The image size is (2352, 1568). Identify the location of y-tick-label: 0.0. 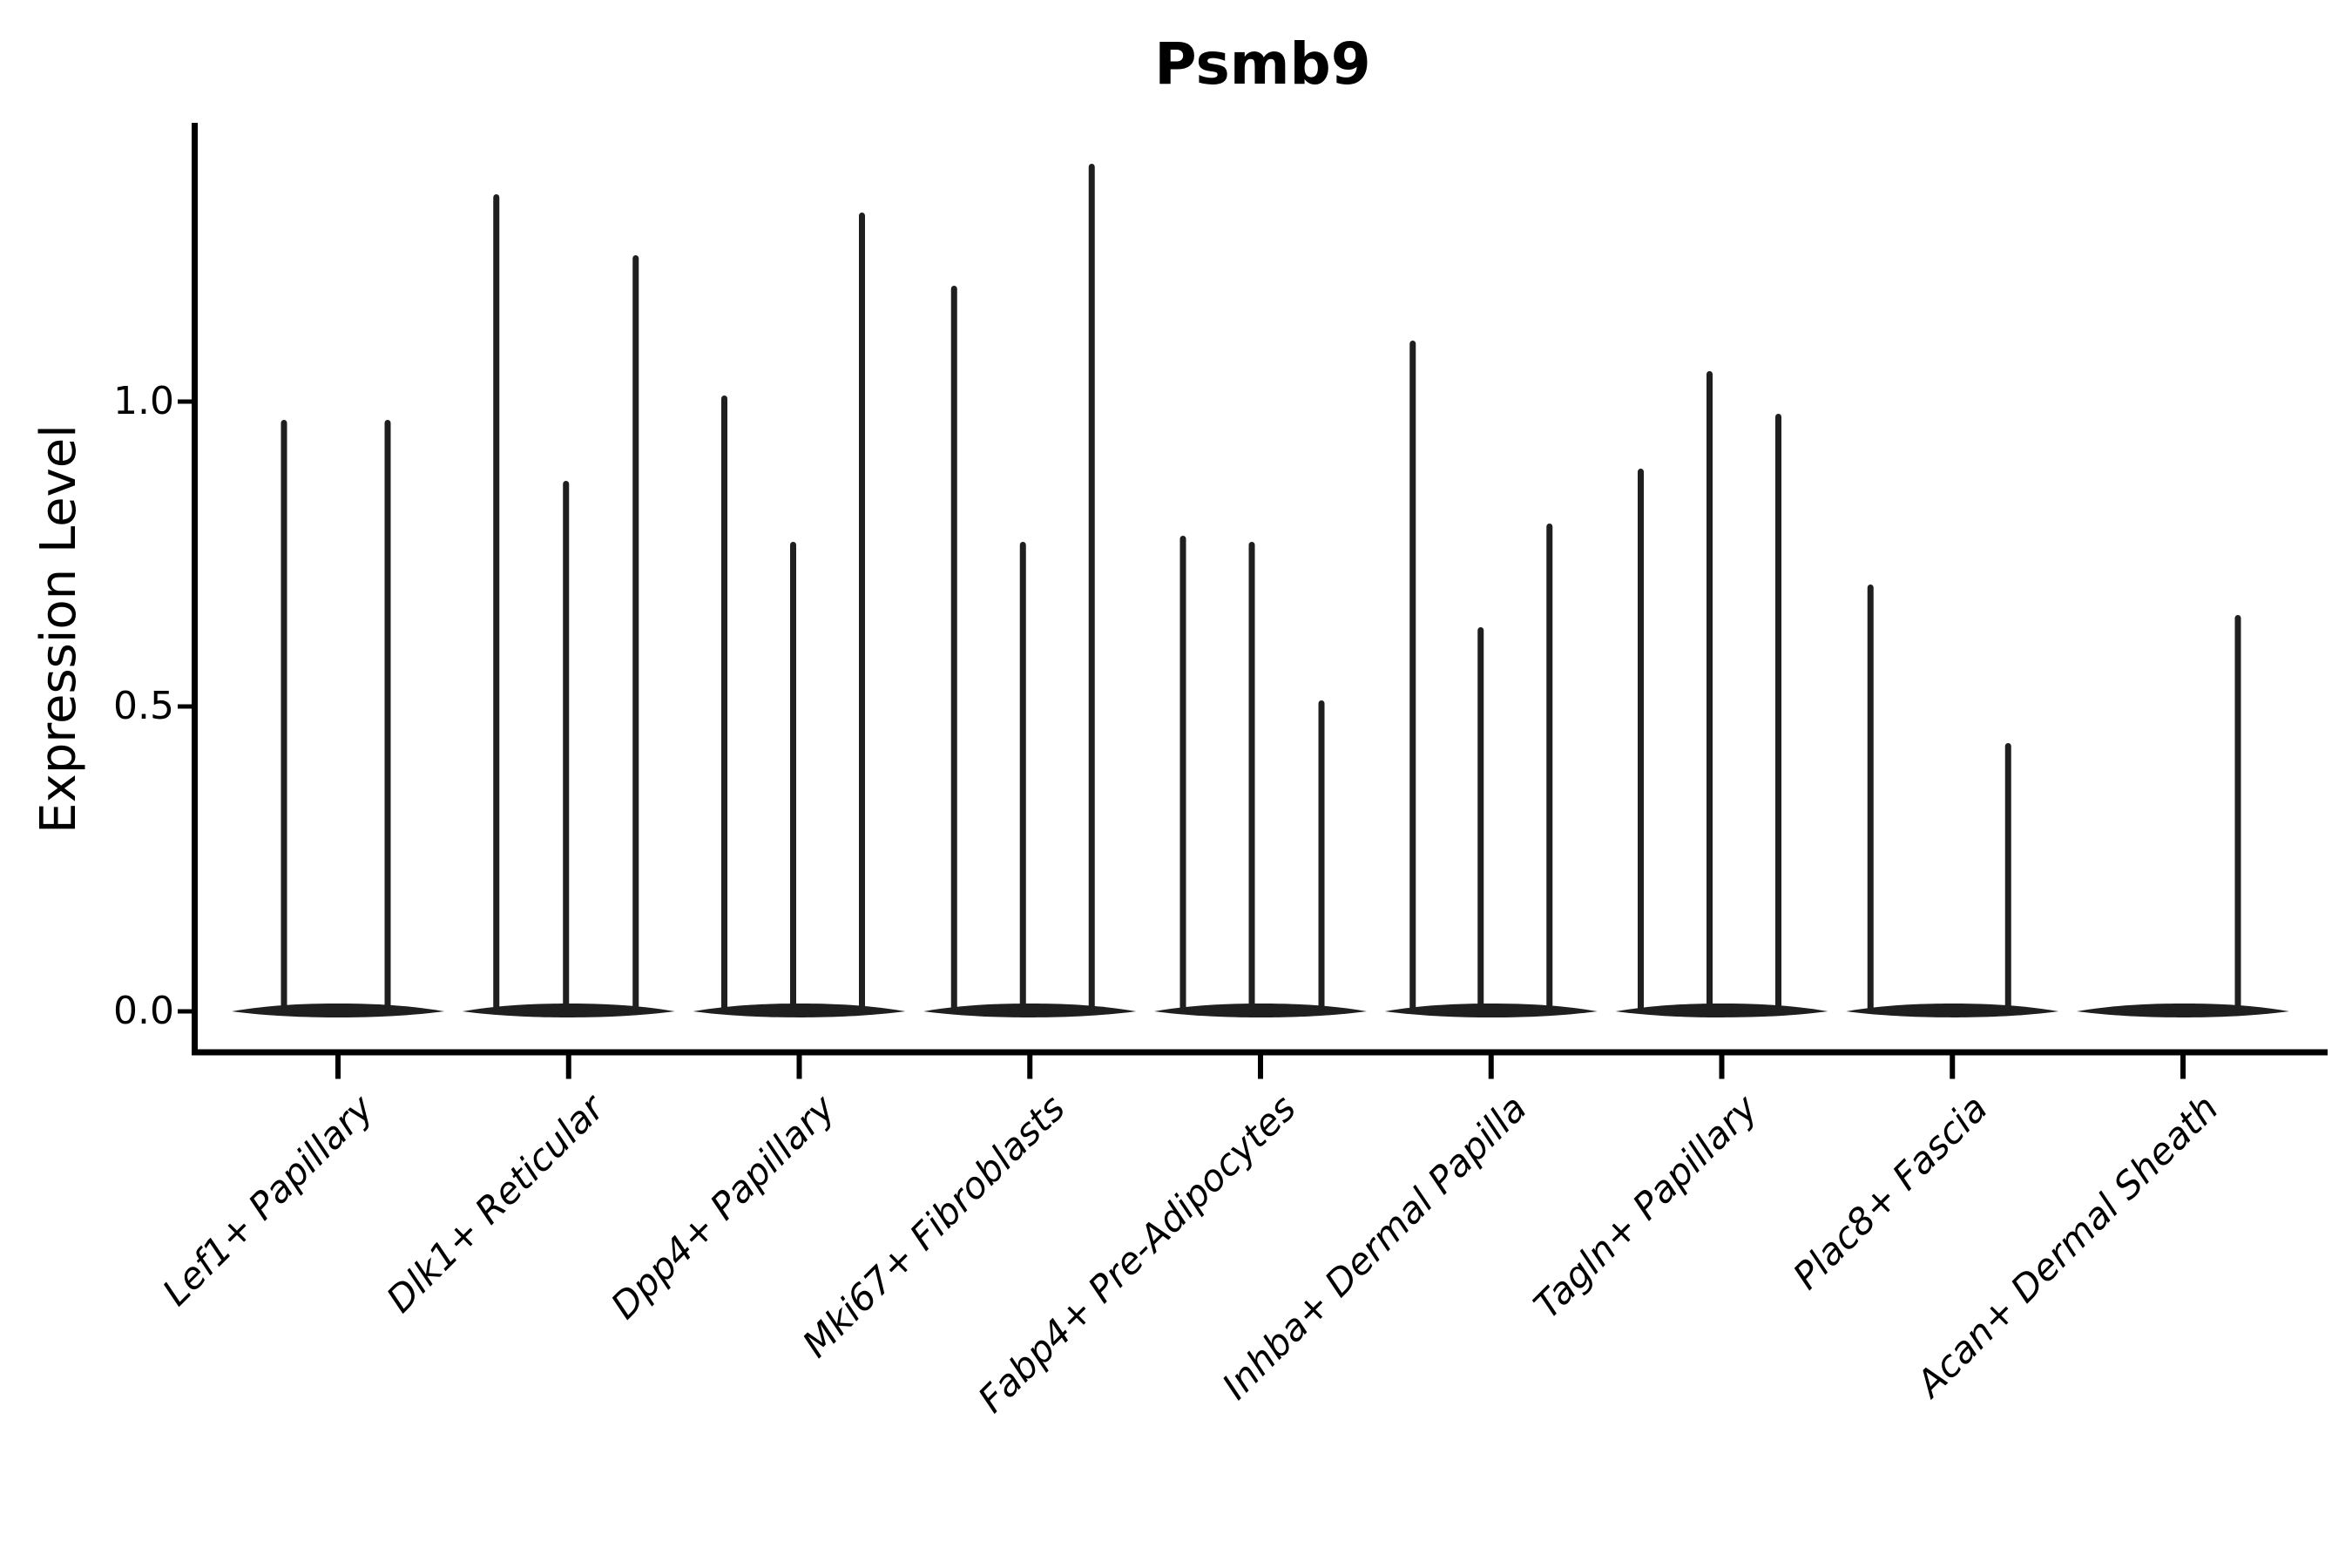
(143, 1011).